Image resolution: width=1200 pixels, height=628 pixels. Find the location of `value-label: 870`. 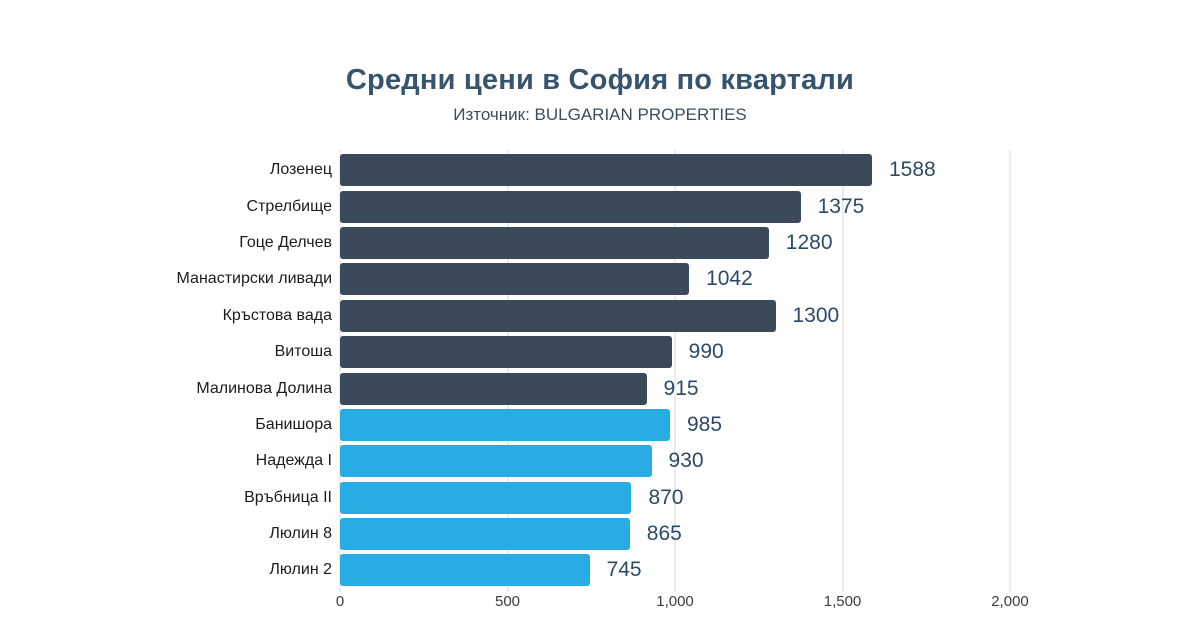

value-label: 870 is located at coordinates (666, 497).